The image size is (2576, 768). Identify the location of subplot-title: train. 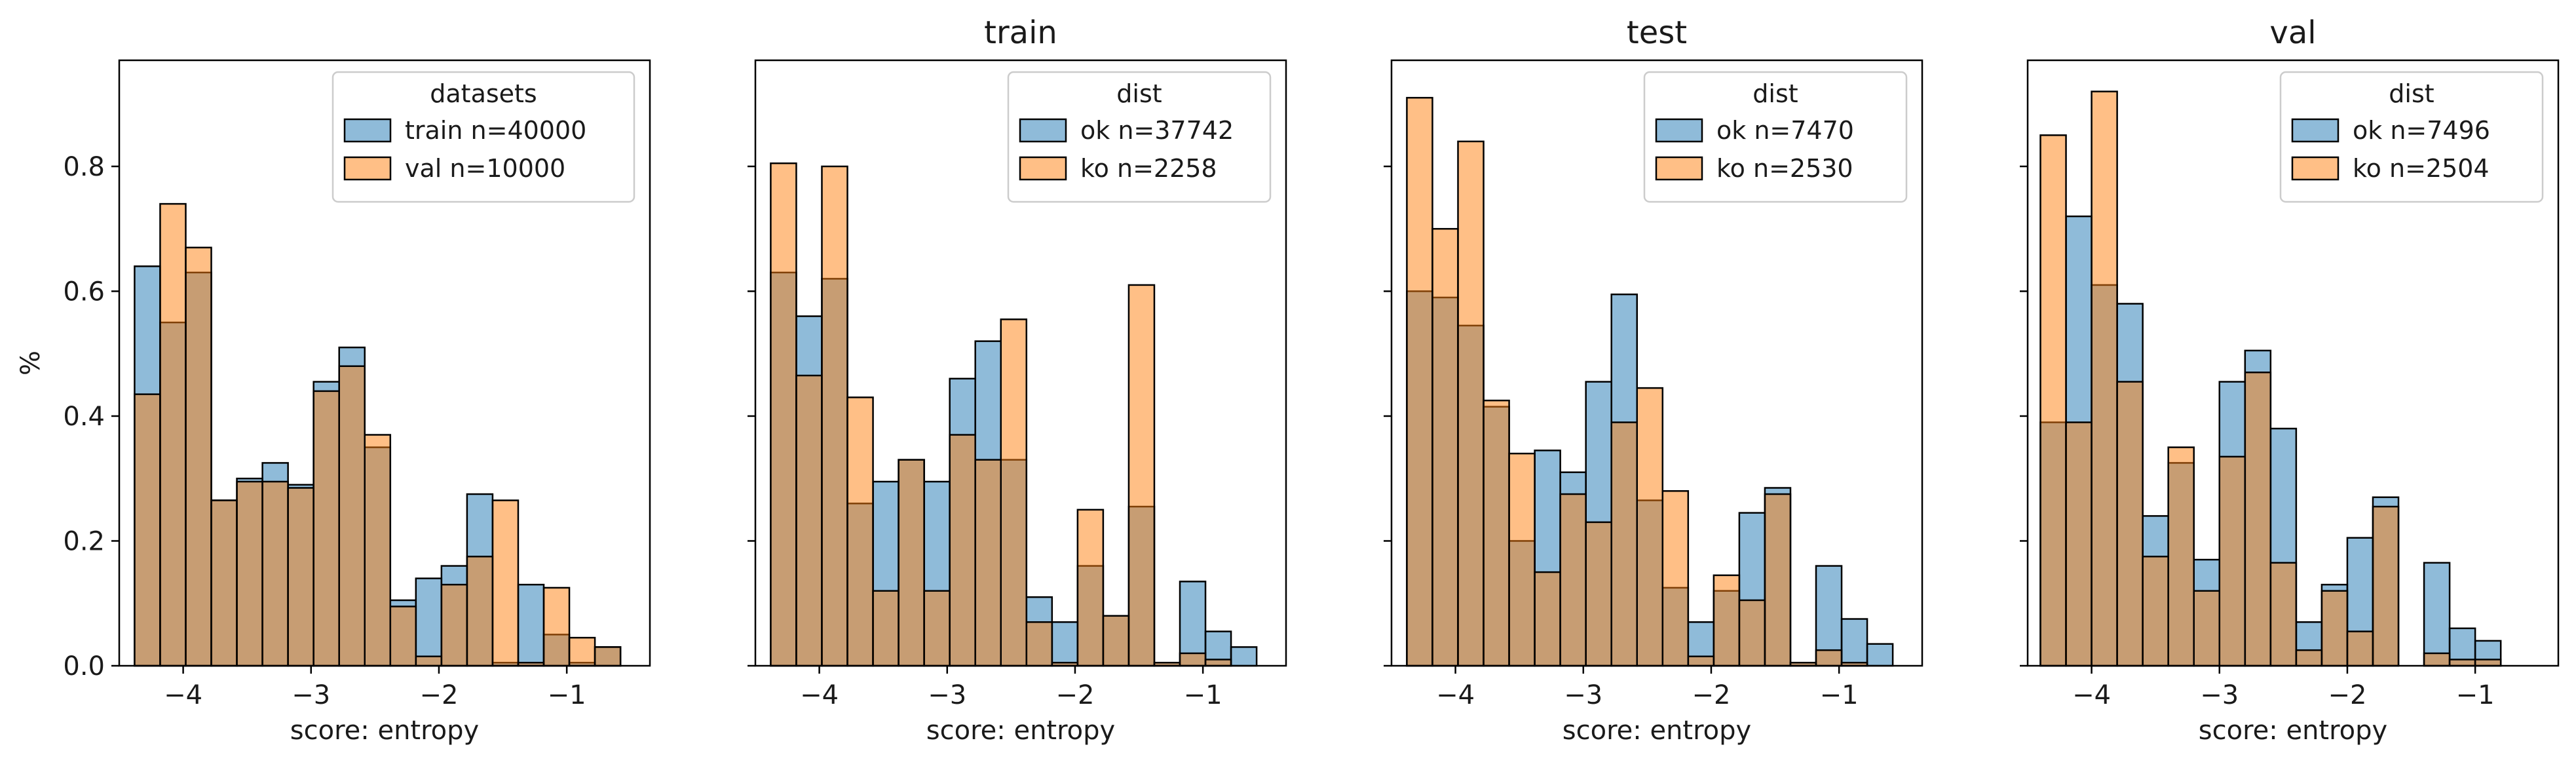
(1021, 32).